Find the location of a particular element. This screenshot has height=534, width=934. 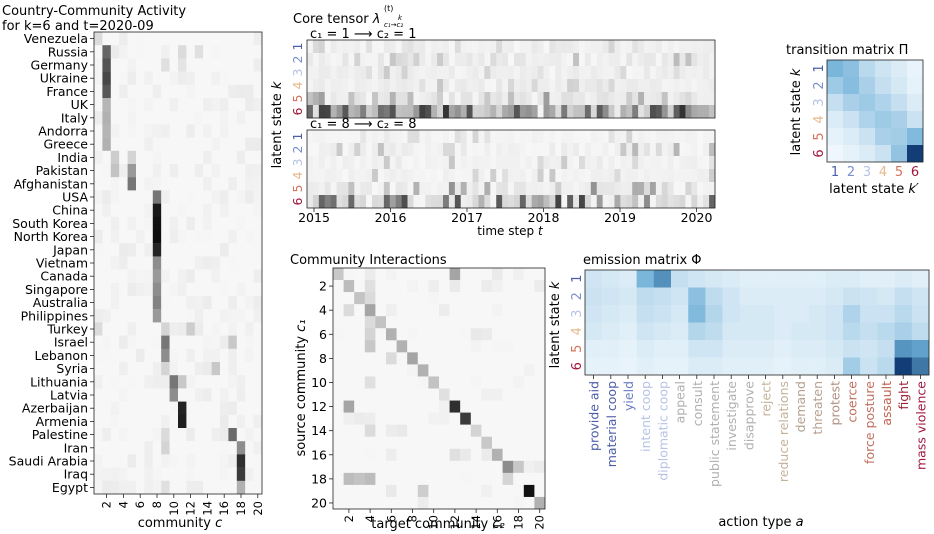

interactions-ylabel-var: c₁ is located at coordinates (301, 325).